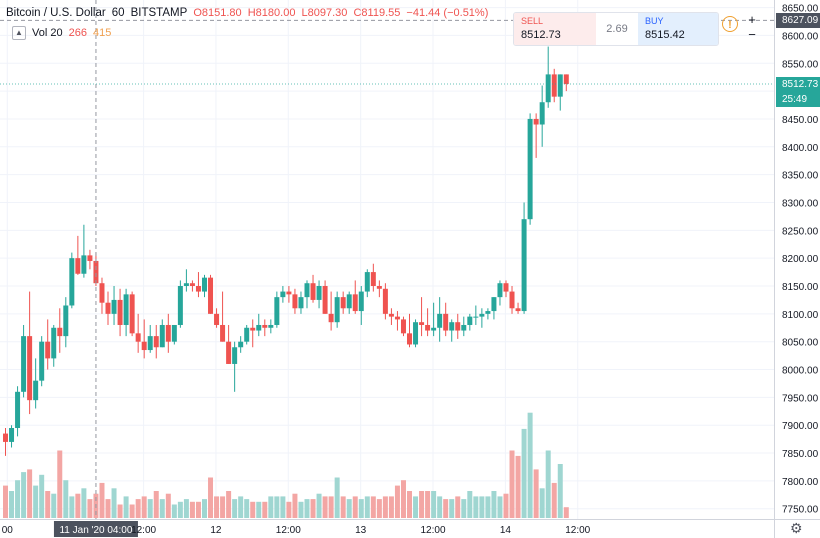 This screenshot has width=820, height=538. Describe the element at coordinates (616, 29) in the screenshot. I see `trade-panel: SELL 8512.73 2.69 BUY 8515.42` at that location.